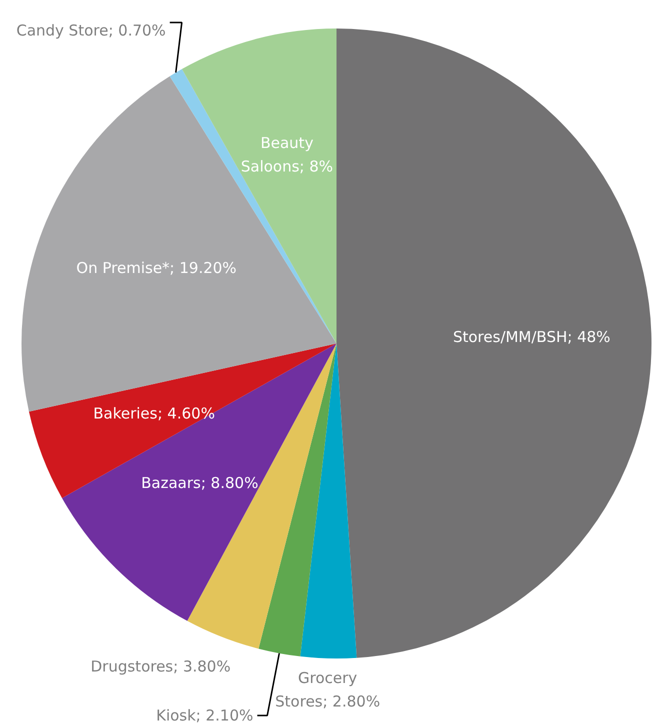 The height and width of the screenshot is (728, 653). I want to click on slice-label: Stores/MM/BSH; 48%, so click(531, 337).